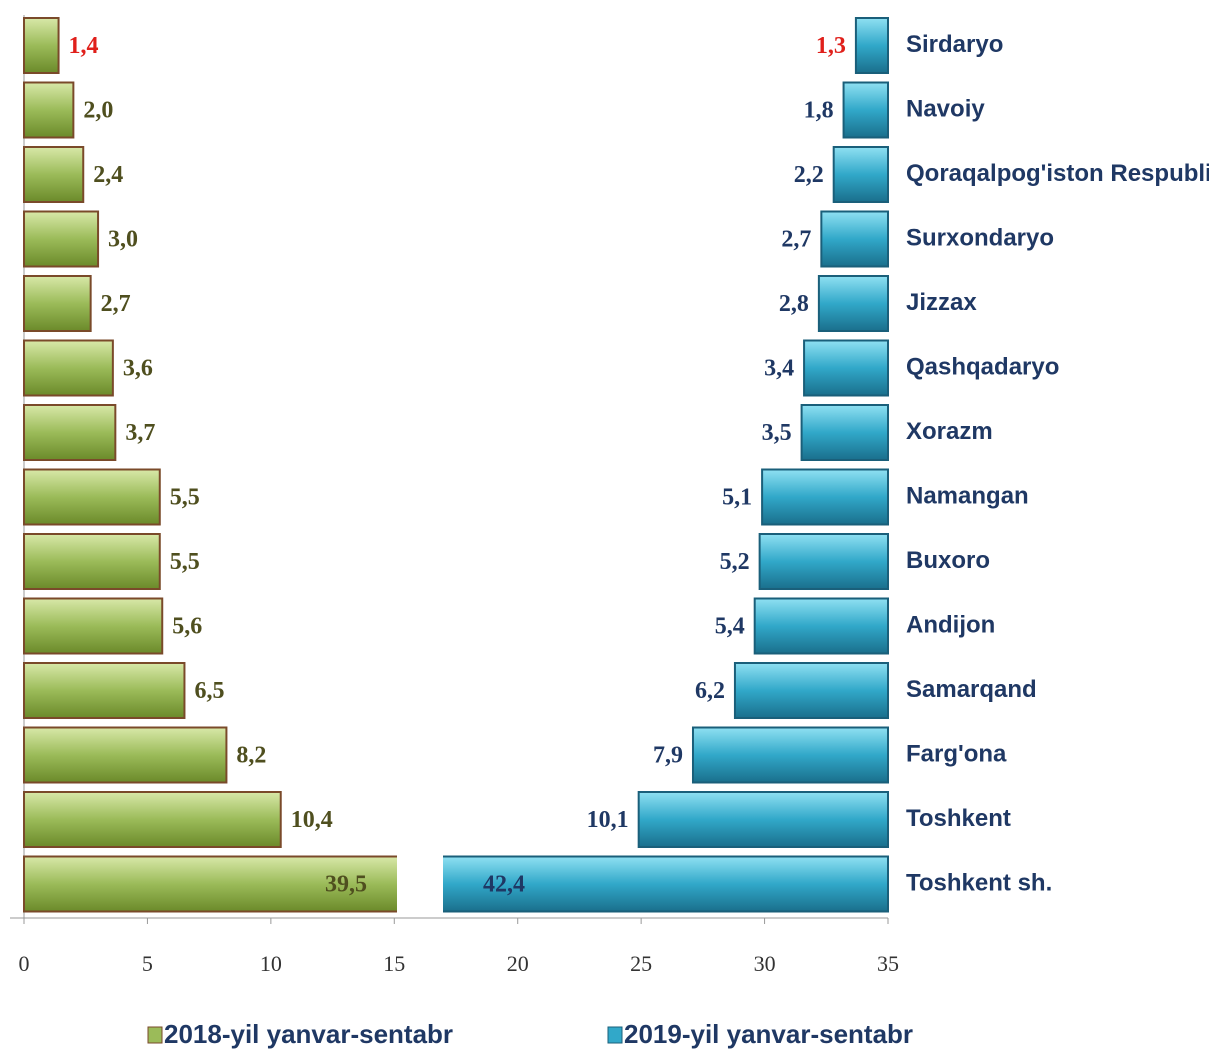  I want to click on value-label: 5,2, so click(735, 562).